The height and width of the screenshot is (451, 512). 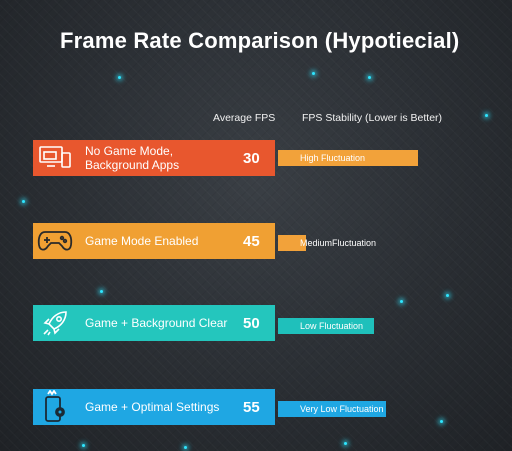 I want to click on row-optimal-settings: Game + Optimal Settings 55, so click(x=154, y=407).